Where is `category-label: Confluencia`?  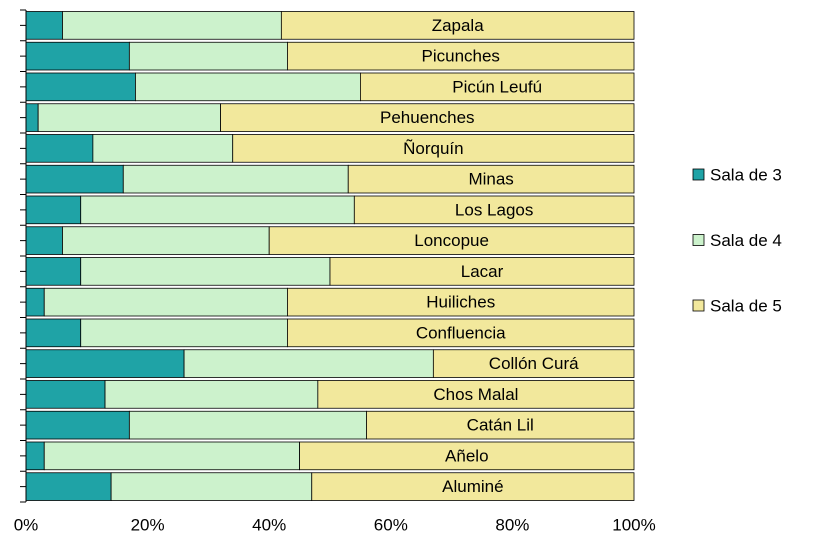
category-label: Confluencia is located at coordinates (461, 332).